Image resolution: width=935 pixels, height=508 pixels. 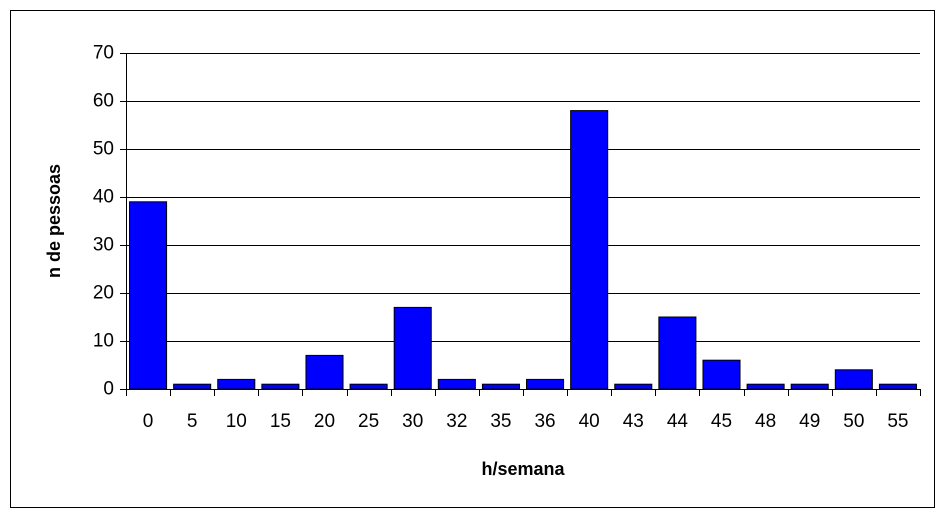 What do you see at coordinates (809, 421) in the screenshot?
I see `x-tick-label: 49` at bounding box center [809, 421].